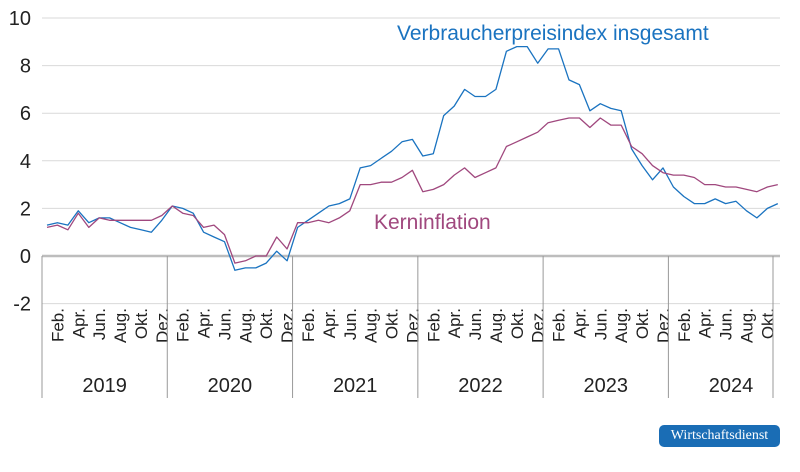  What do you see at coordinates (606, 386) in the screenshot?
I see `year-label: 2023` at bounding box center [606, 386].